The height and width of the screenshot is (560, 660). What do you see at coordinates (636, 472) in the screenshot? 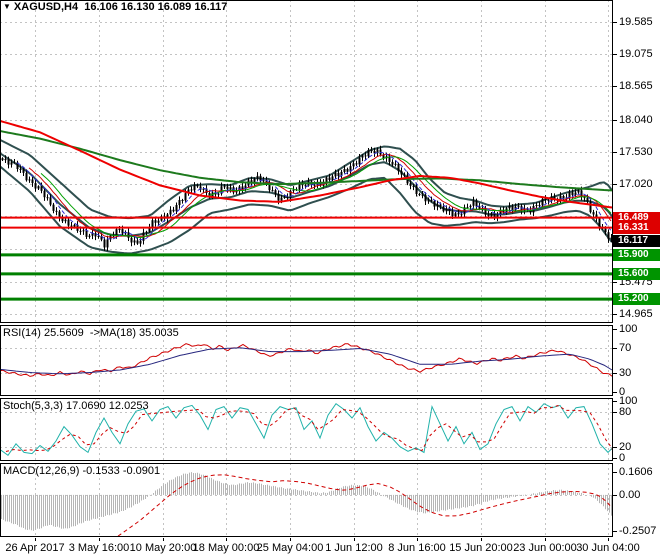
I see `axis-tick-label: 0.1606` at bounding box center [636, 472].